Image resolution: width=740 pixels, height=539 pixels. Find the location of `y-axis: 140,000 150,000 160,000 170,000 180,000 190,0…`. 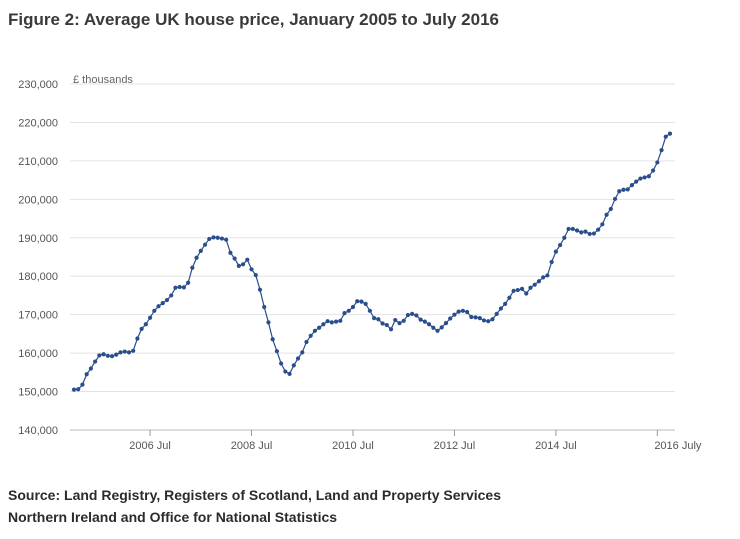

y-axis: 140,000 150,000 160,000 170,000 180,000 190,0… is located at coordinates (38, 258).